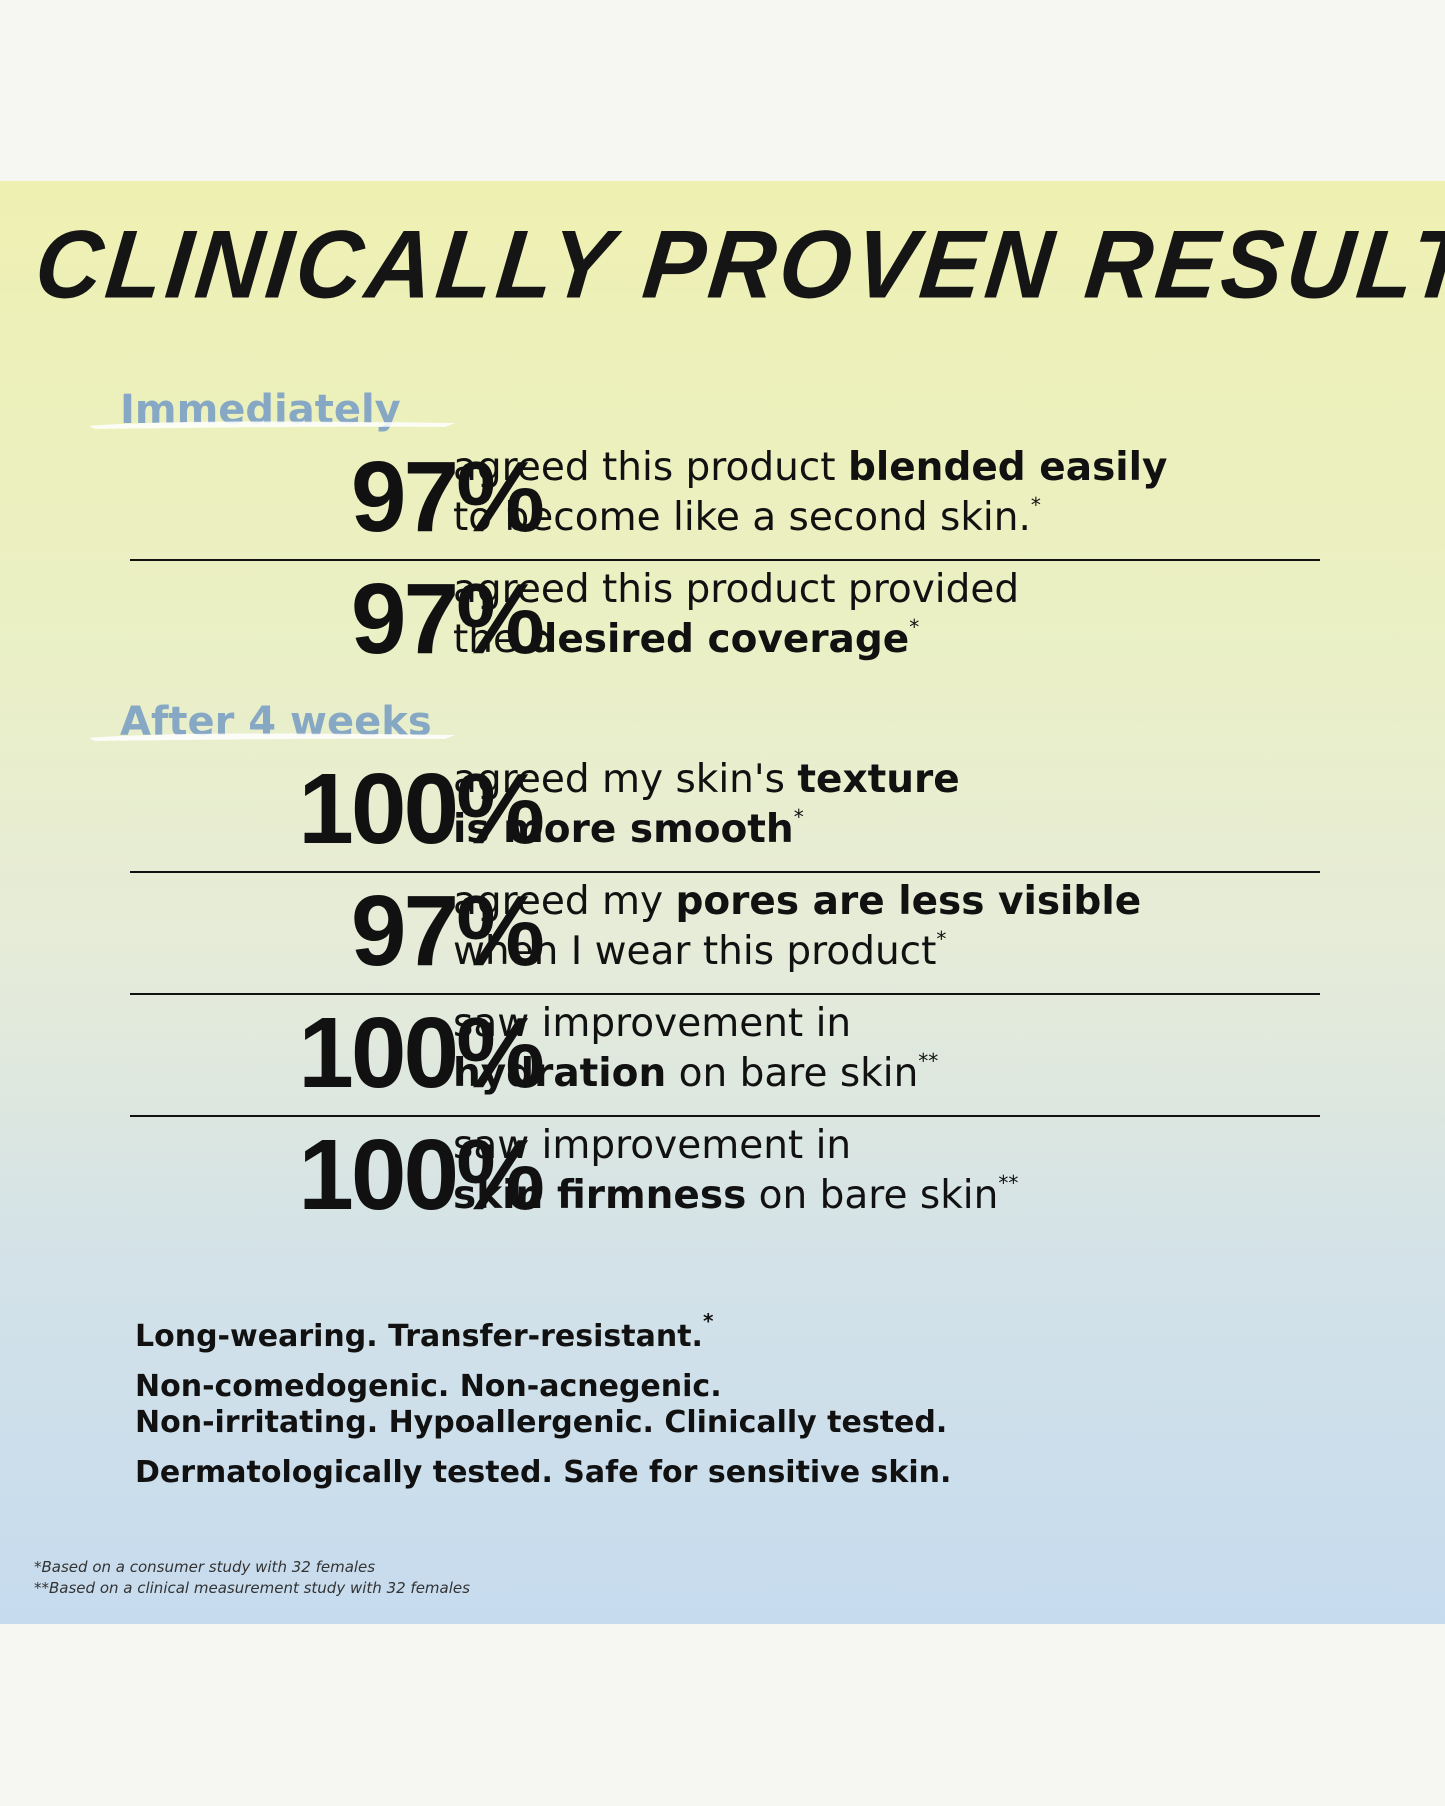  What do you see at coordinates (908, 901) in the screenshot?
I see `bold-text: pores are less visible` at bounding box center [908, 901].